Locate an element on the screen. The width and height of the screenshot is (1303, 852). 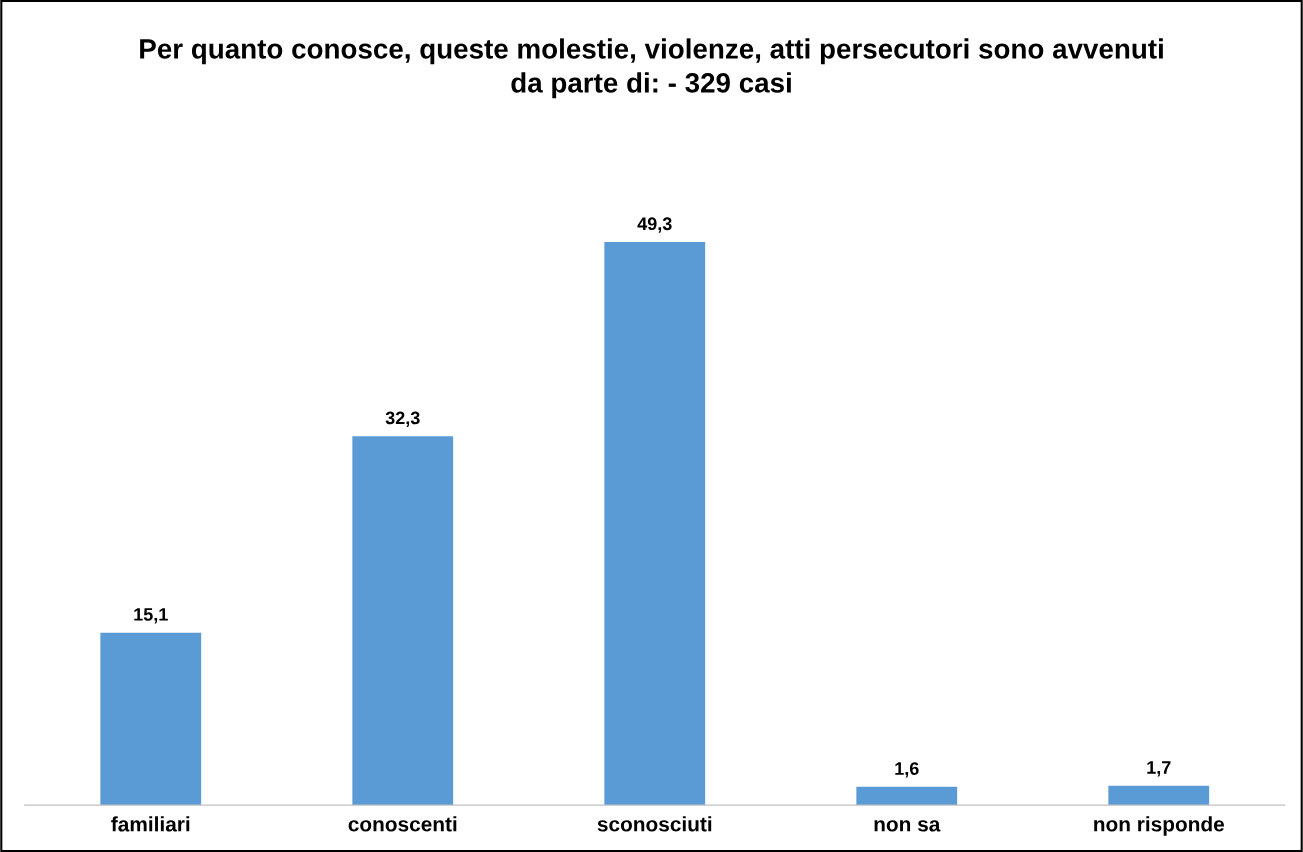
x-tick-label: familiari is located at coordinates (150, 824).